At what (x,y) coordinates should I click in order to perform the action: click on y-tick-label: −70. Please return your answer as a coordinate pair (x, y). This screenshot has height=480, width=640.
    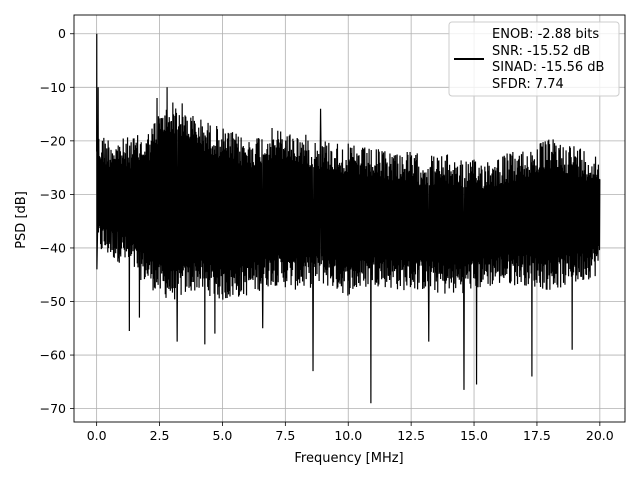
    Looking at the image, I should click on (53, 408).